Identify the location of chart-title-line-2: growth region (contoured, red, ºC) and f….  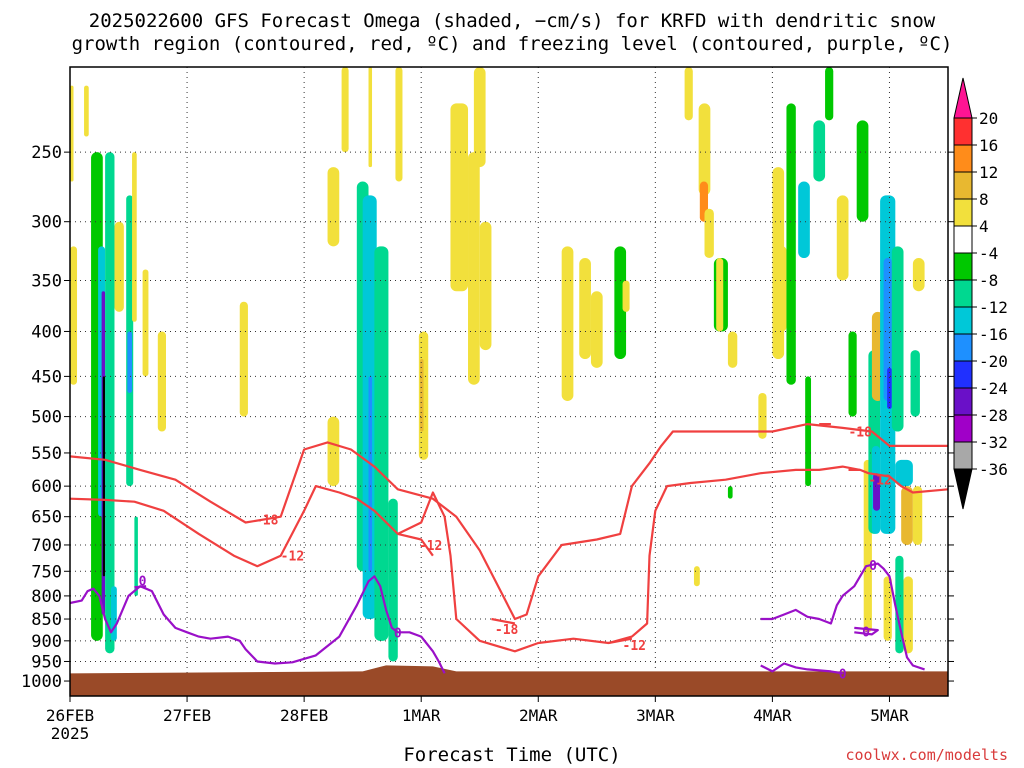
(512, 44).